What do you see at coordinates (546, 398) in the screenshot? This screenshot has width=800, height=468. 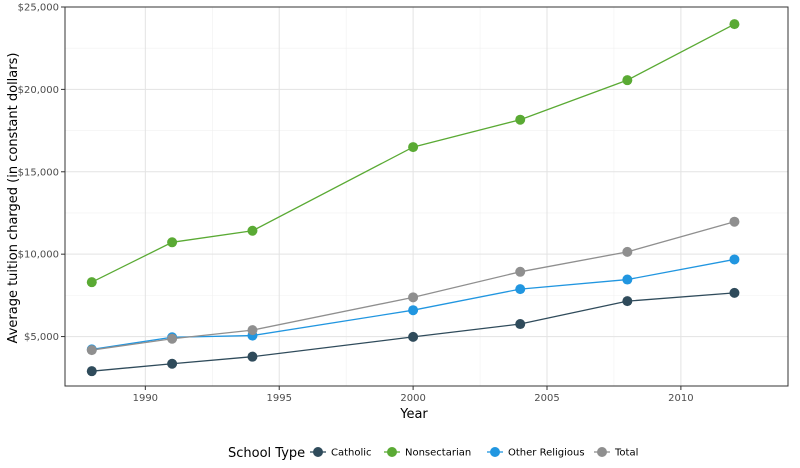 I see `x-tick-label: 2005` at bounding box center [546, 398].